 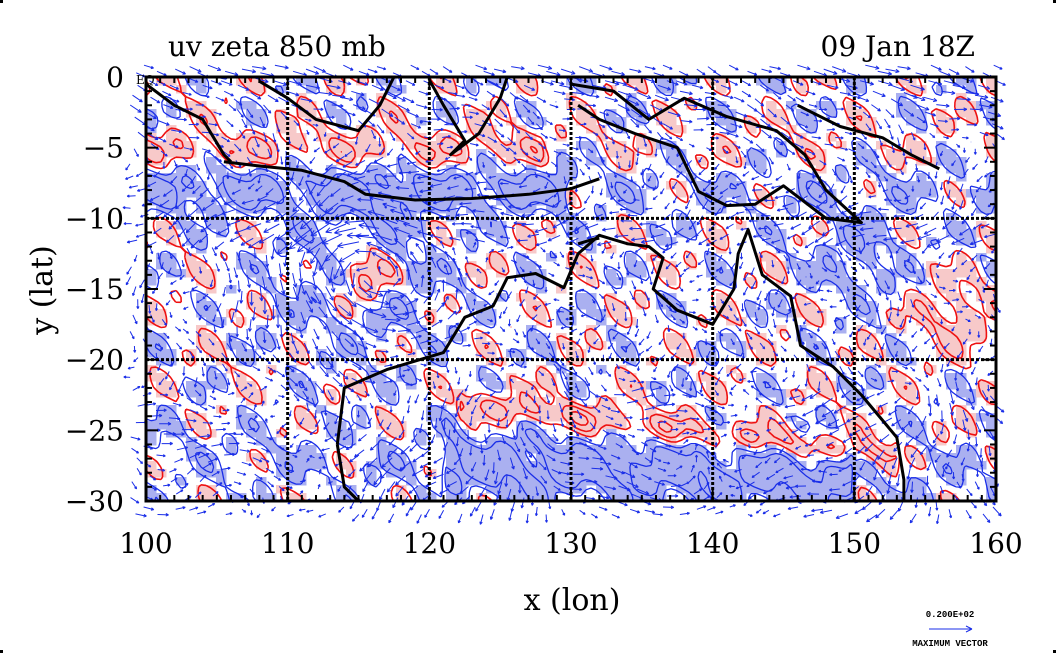 What do you see at coordinates (42, 290) in the screenshot?
I see `y-axis-label: y (lat)` at bounding box center [42, 290].